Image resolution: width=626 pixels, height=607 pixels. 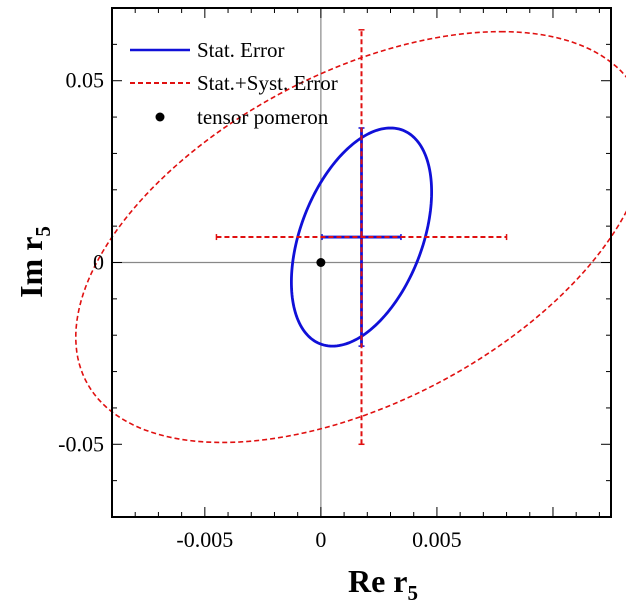 I want to click on legend-marker-tensor-pomeron, so click(x=160, y=117).